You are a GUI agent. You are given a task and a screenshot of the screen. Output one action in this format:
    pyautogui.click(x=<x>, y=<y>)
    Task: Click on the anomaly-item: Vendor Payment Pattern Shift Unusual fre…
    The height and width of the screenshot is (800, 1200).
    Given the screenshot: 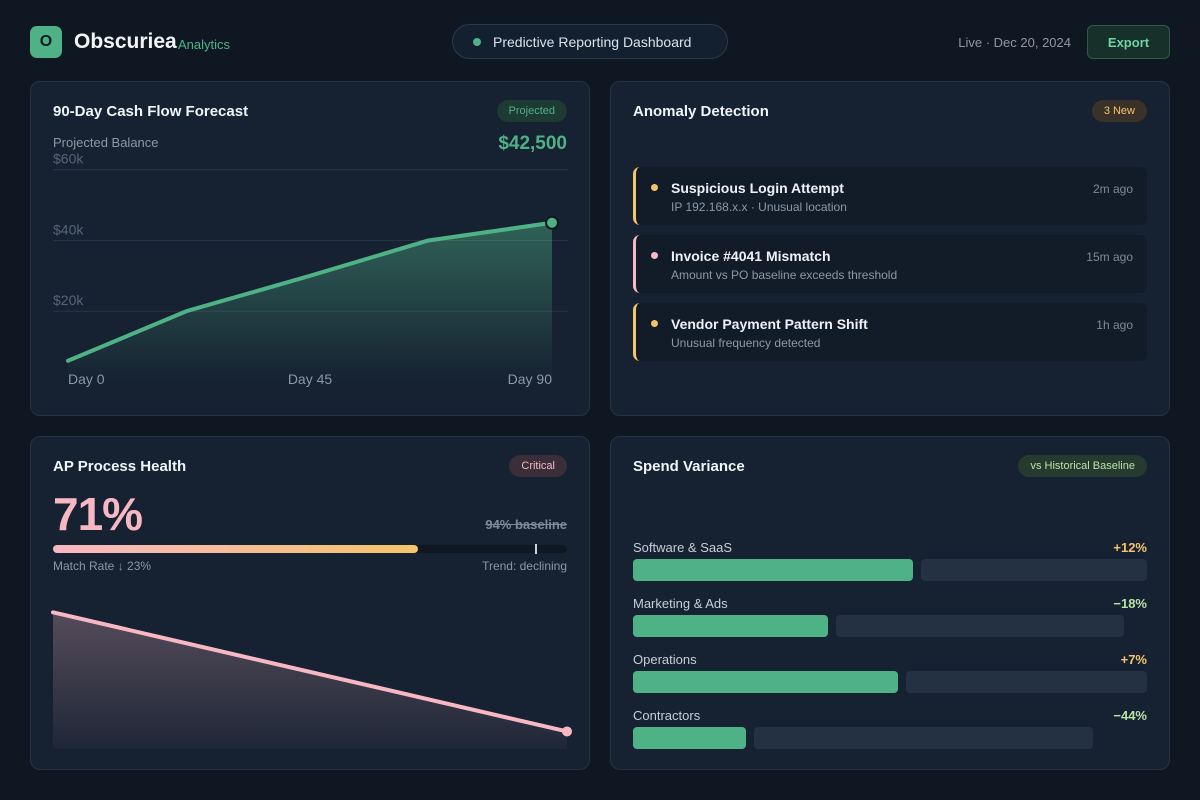 What is the action you would take?
    pyautogui.click(x=890, y=332)
    